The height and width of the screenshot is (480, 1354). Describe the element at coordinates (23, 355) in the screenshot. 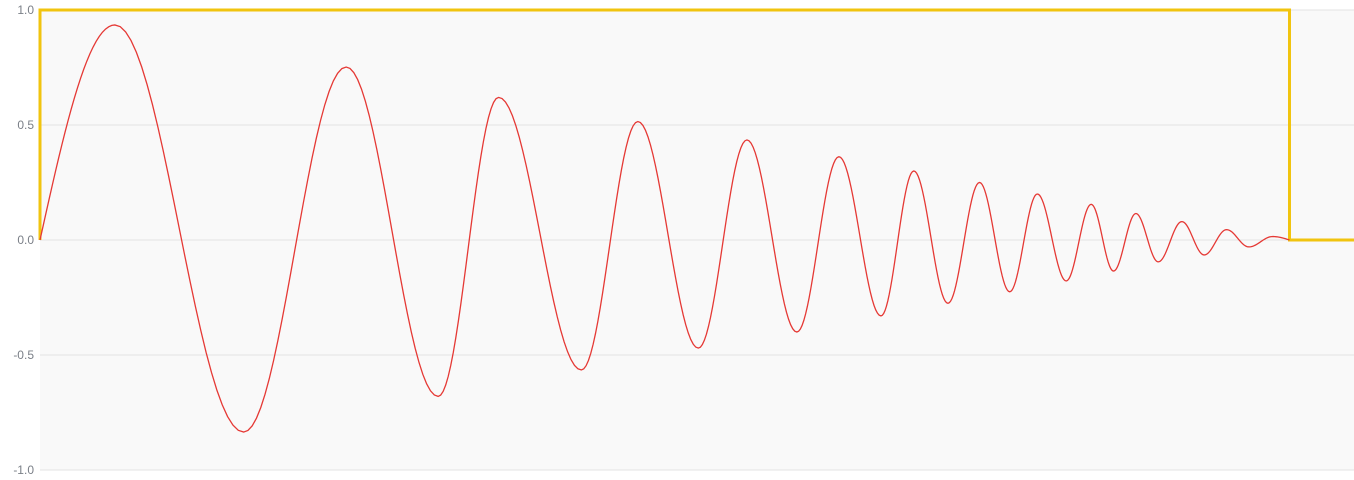

I see `y-tick-label: -0.5` at that location.